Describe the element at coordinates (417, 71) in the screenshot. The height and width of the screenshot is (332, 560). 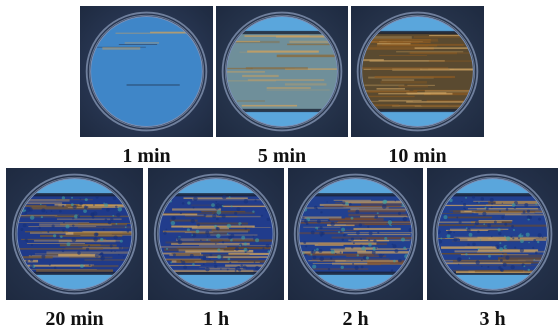
I see `panel-10min` at that location.